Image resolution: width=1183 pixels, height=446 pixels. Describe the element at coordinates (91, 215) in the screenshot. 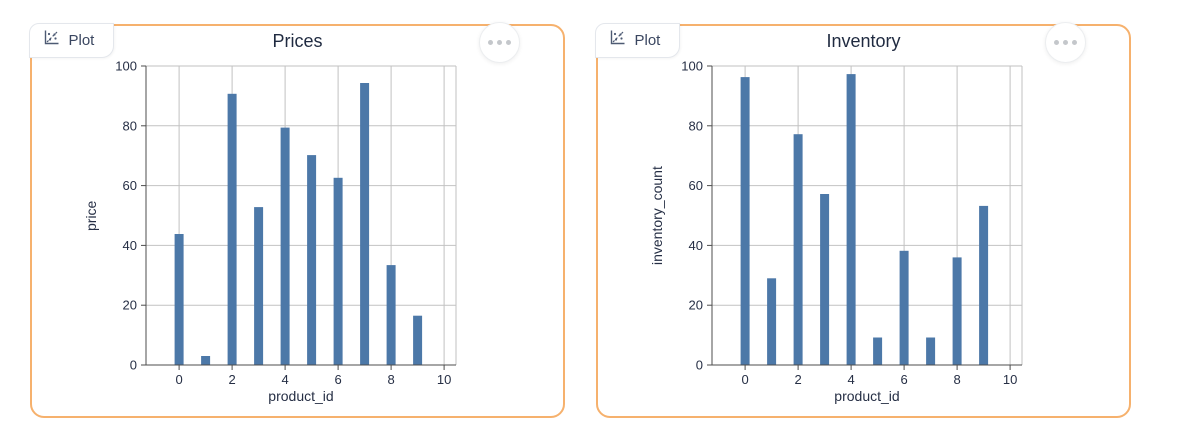

I see `y-axis-title: price` at that location.